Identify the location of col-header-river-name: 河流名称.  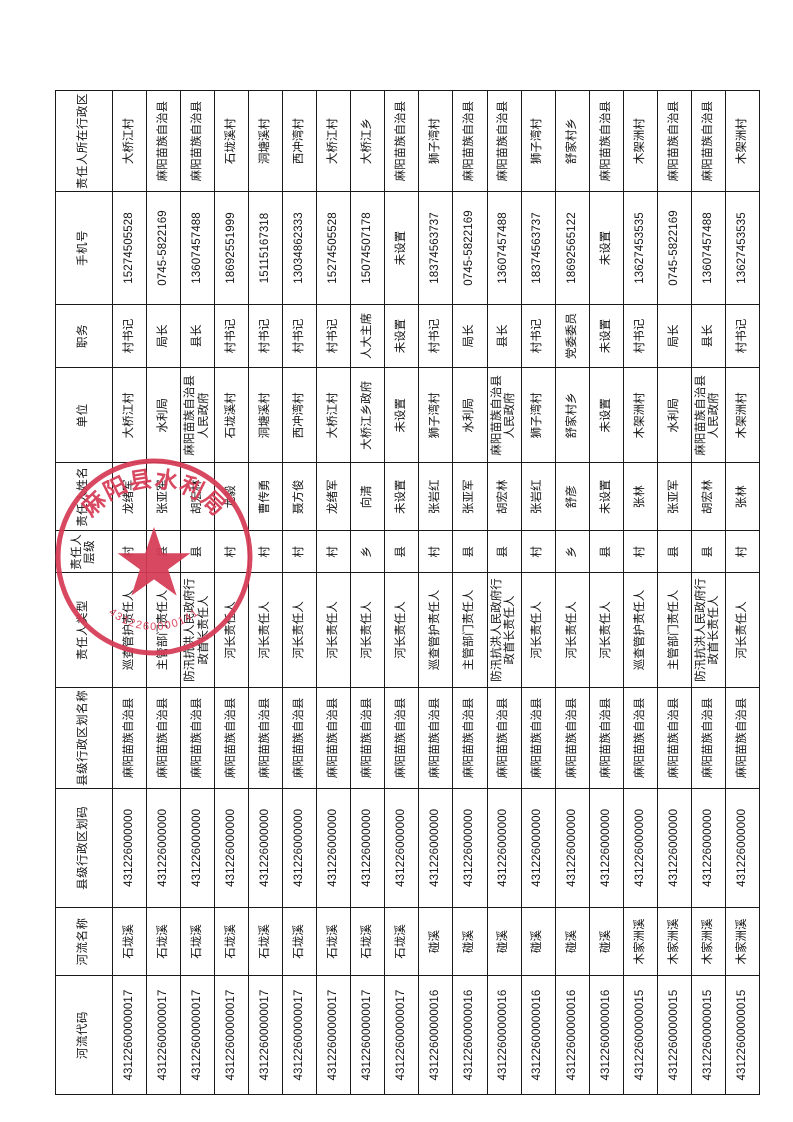
(84, 941).